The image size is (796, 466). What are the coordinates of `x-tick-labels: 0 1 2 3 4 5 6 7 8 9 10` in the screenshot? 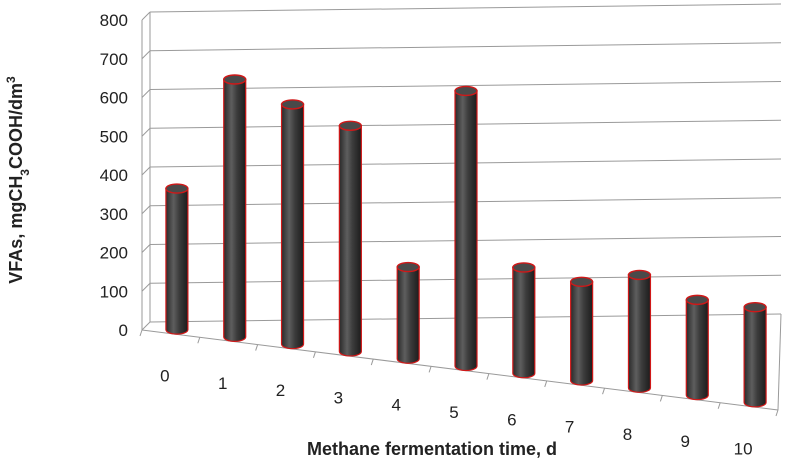 It's located at (456, 413).